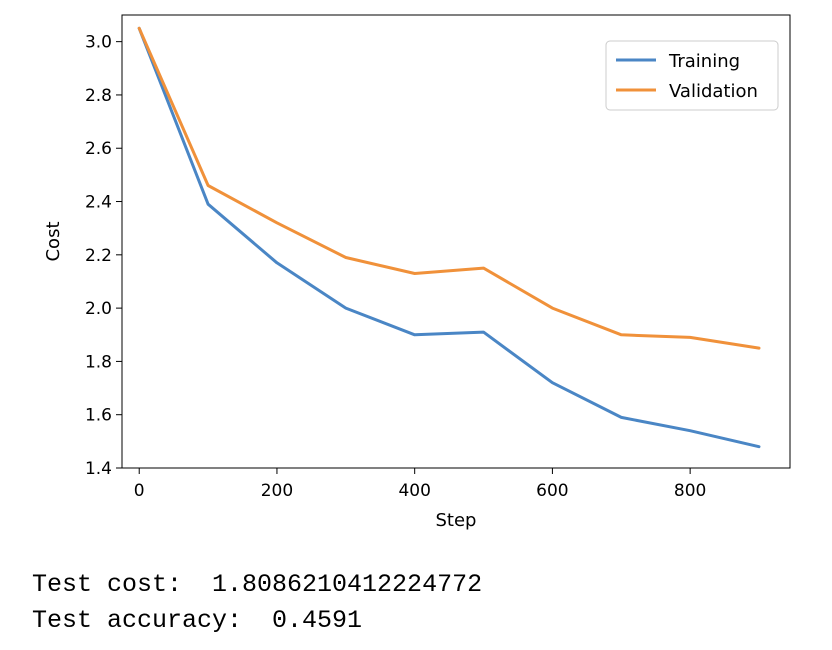 This screenshot has width=832, height=650. Describe the element at coordinates (692, 75) in the screenshot. I see `legend-box` at that location.